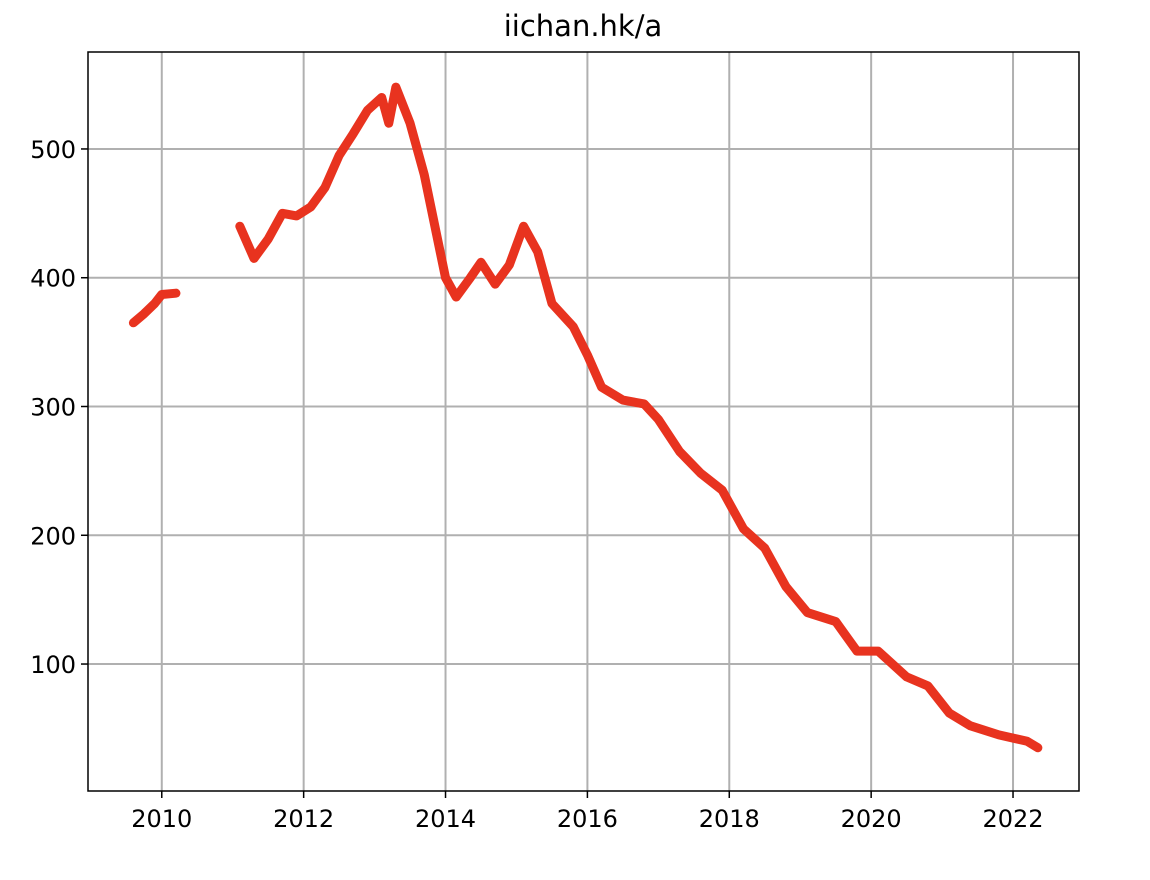 The width and height of the screenshot is (1150, 880). What do you see at coordinates (53, 665) in the screenshot?
I see `y-tick-label: 100` at bounding box center [53, 665].